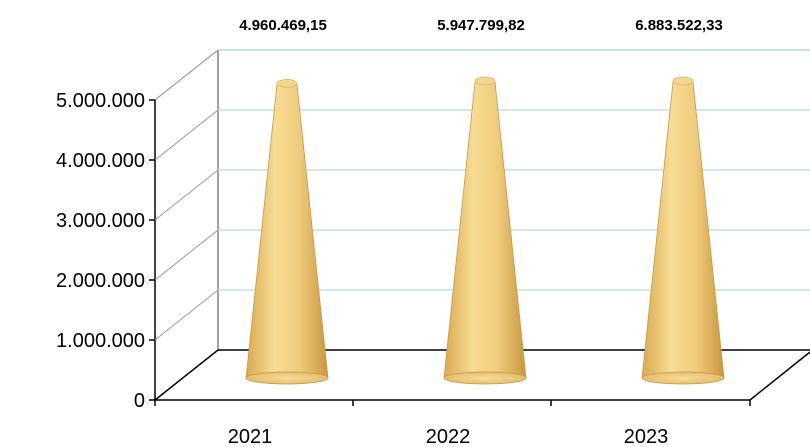 This screenshot has height=447, width=810. Describe the element at coordinates (448, 436) in the screenshot. I see `x-tick-label: 2022` at that location.